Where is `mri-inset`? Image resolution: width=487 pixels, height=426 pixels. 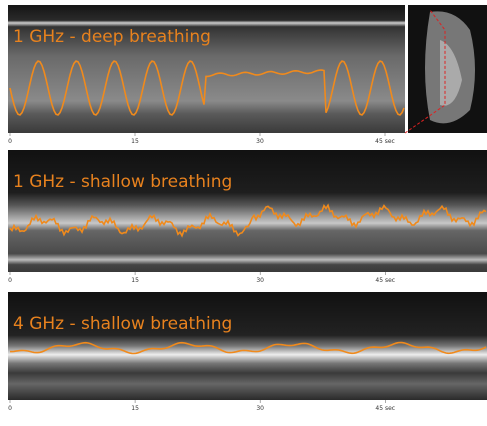
mri-inset is located at coordinates (445, 69).